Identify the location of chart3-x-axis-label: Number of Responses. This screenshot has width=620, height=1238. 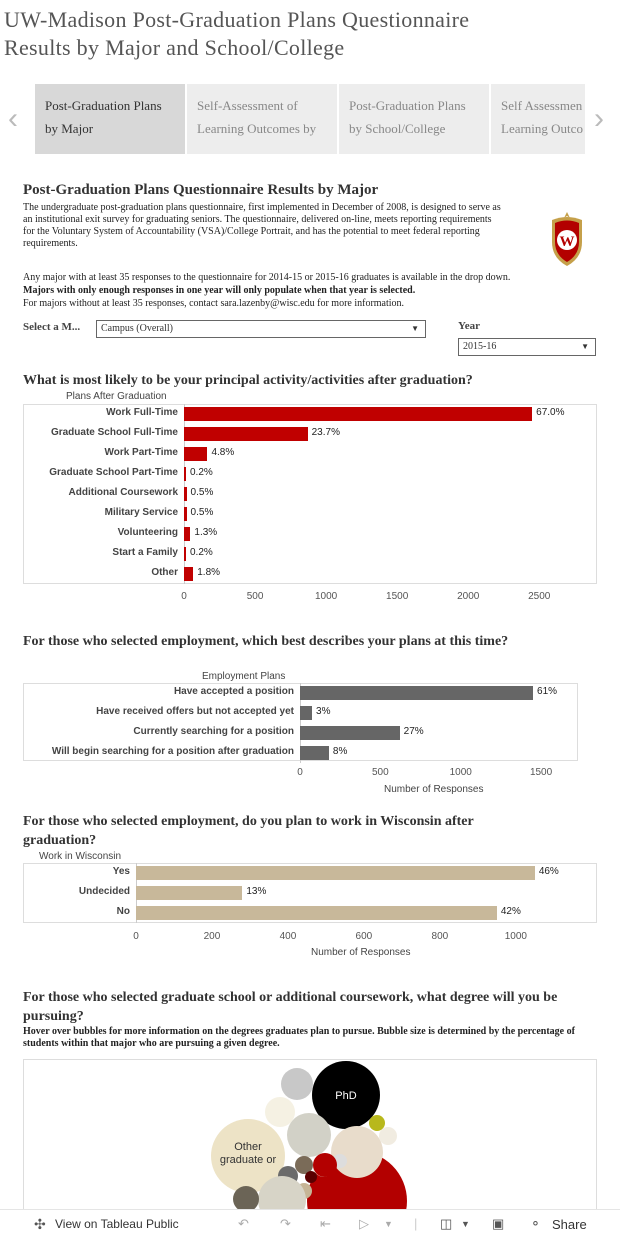
(361, 952).